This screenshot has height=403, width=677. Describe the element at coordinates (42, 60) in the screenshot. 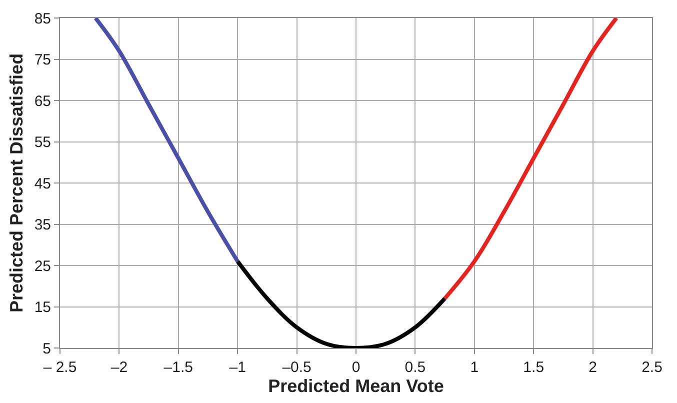

I see `y-tick-label: 75` at that location.